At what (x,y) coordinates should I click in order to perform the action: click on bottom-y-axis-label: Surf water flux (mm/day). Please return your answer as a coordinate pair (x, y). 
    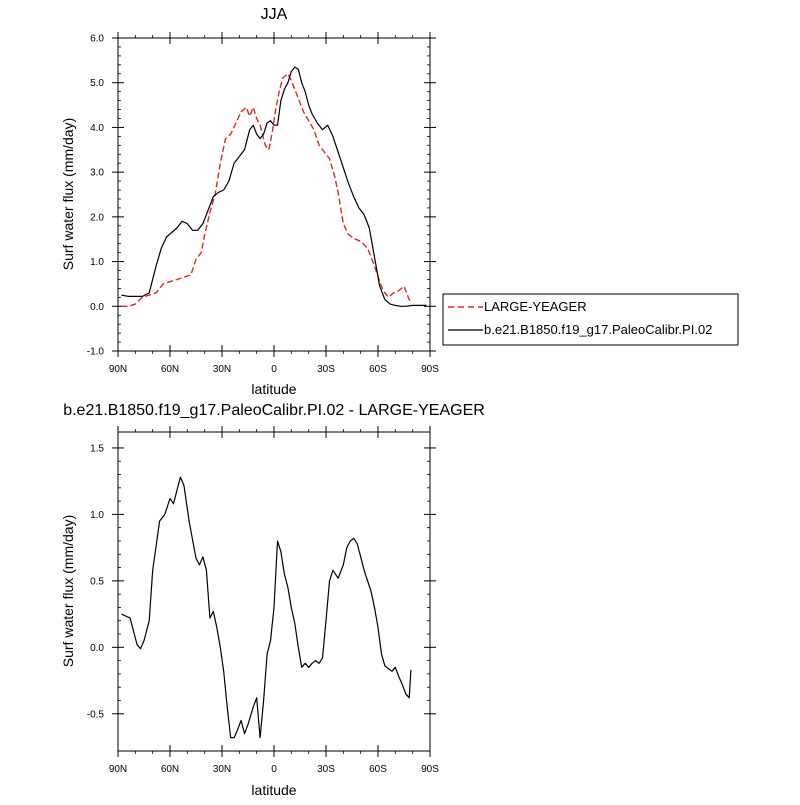
    Looking at the image, I should click on (68, 591).